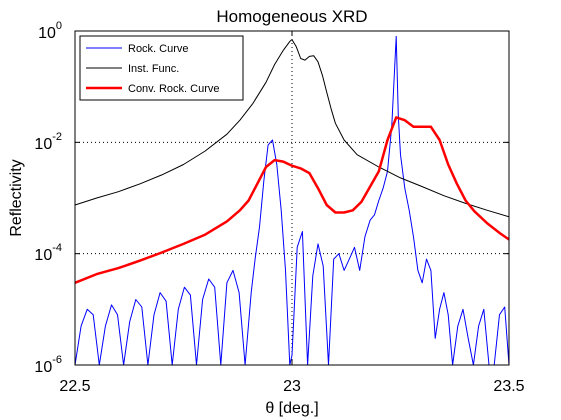 This screenshot has width=561, height=420. I want to click on x-tick-label: 22.5, so click(74, 386).